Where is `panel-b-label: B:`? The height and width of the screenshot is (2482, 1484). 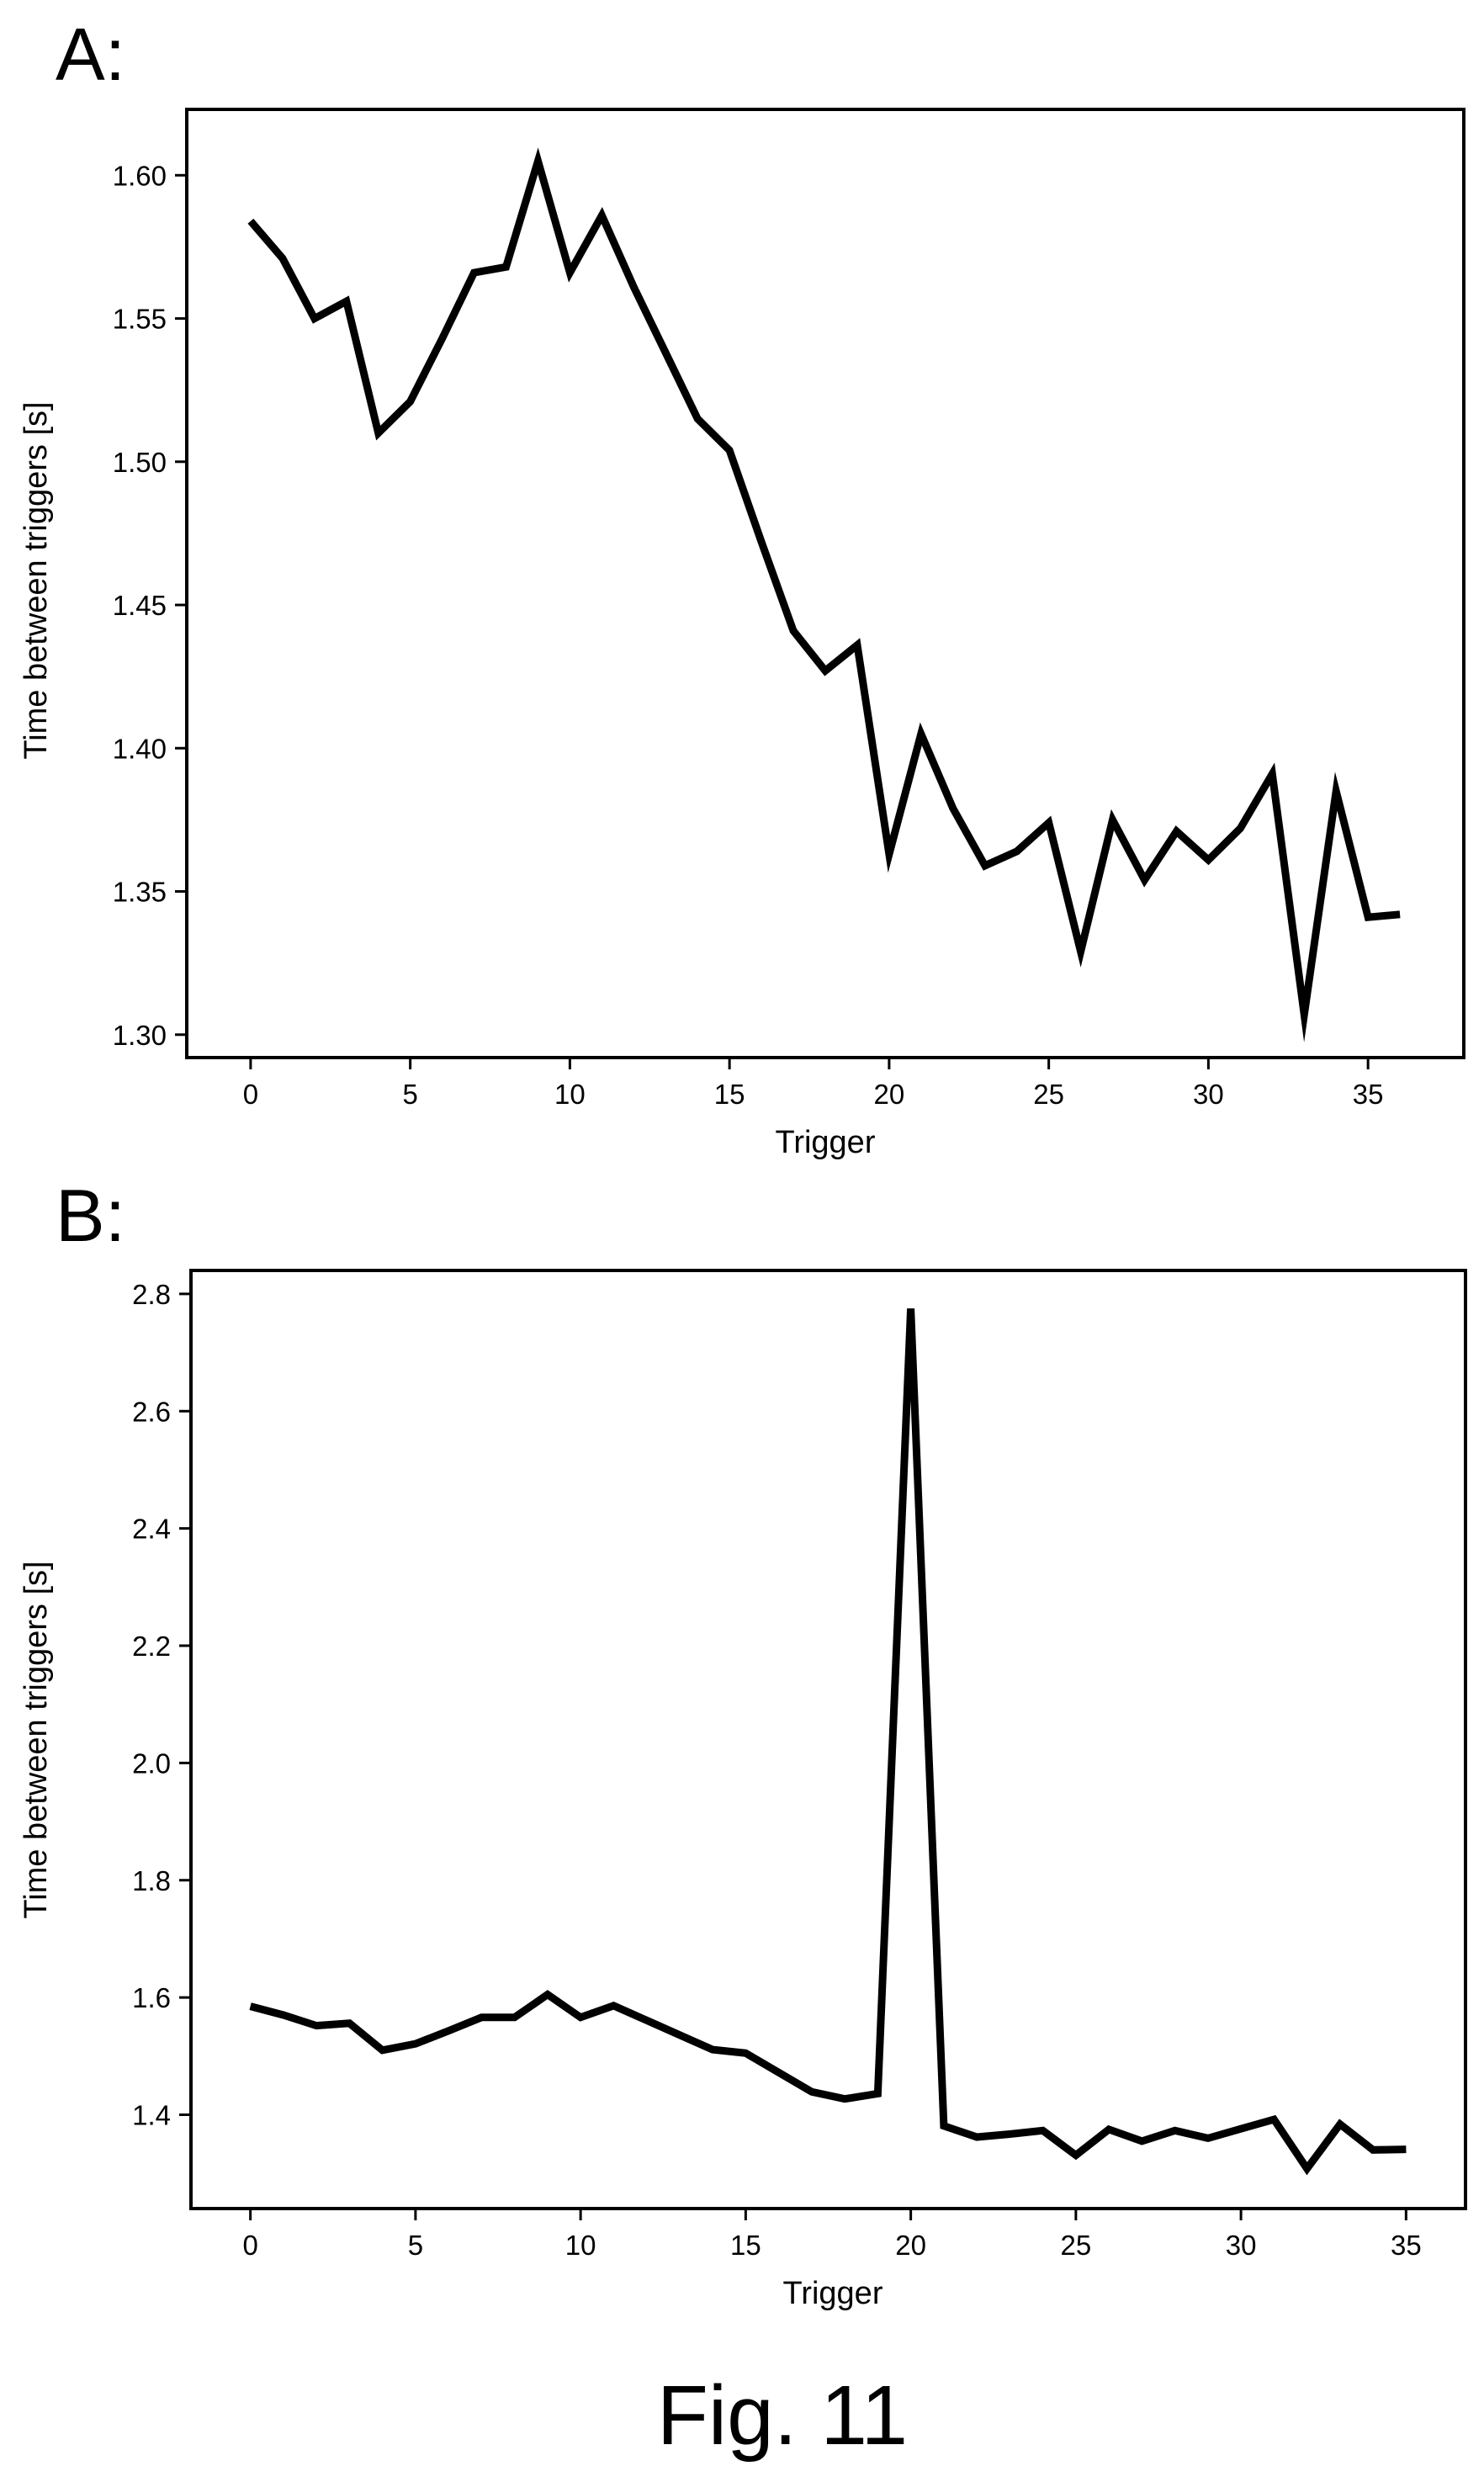
panel-b-label: B: is located at coordinates (90, 1215).